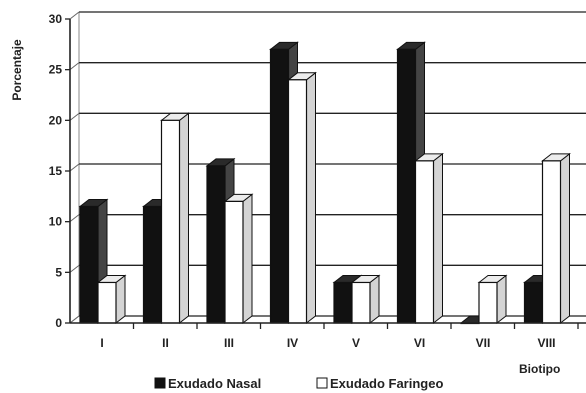  Describe the element at coordinates (101, 343) in the screenshot. I see `x-tick-label: I` at that location.